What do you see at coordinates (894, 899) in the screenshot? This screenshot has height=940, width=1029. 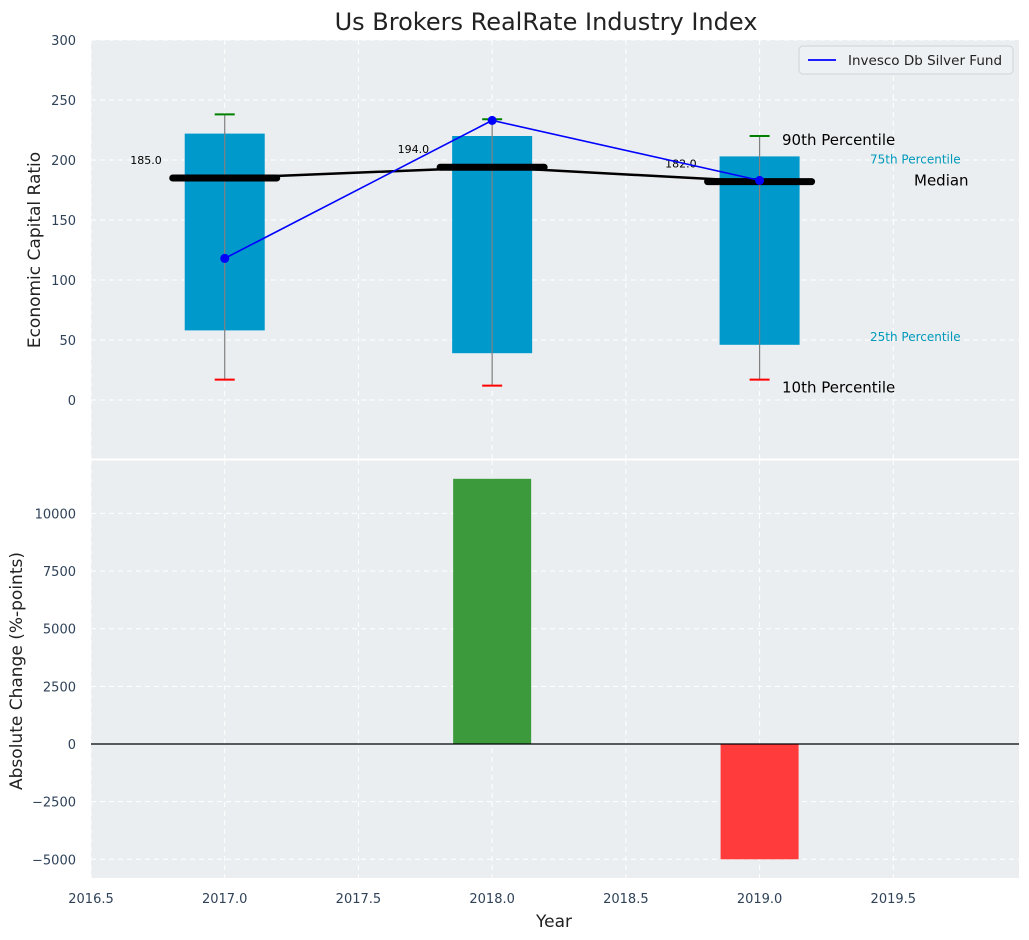 I see `x-tick-label: 2019.5` at bounding box center [894, 899].